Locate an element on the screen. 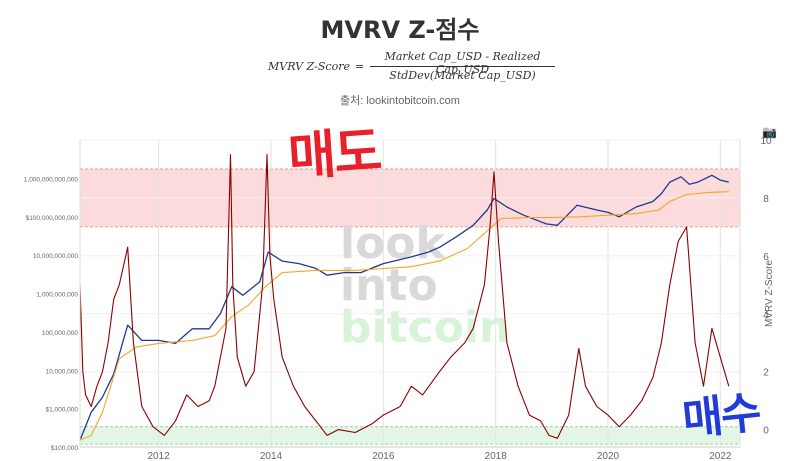 The image size is (800, 461). source-credit: 출처: lookintobitcoin.com is located at coordinates (400, 101).